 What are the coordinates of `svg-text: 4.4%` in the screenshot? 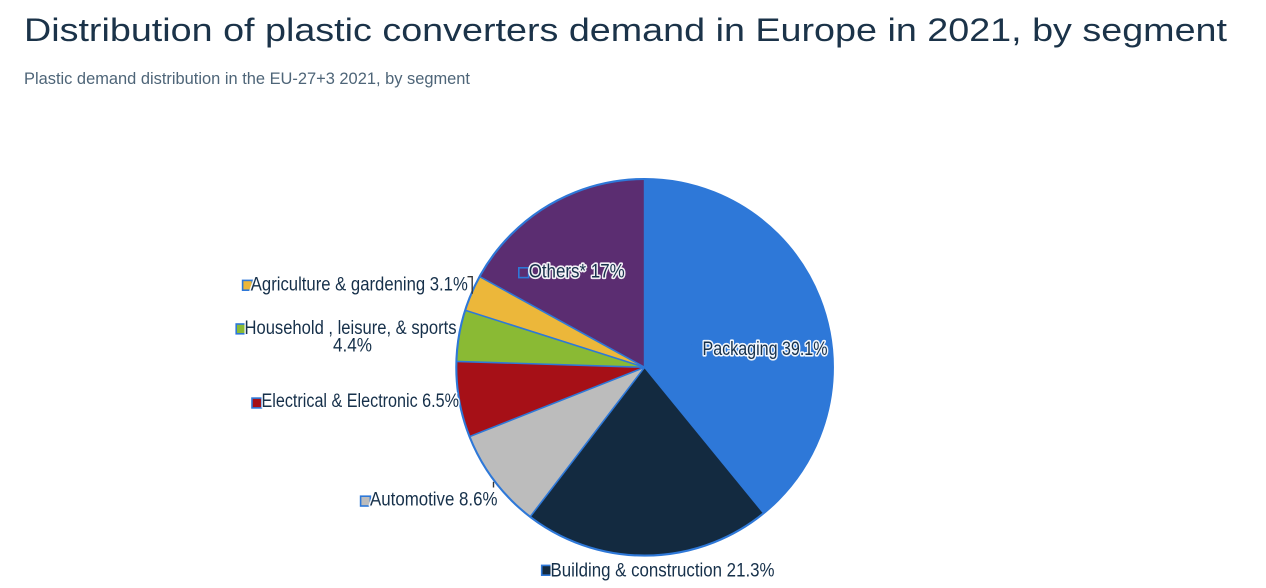 It's located at (352, 345).